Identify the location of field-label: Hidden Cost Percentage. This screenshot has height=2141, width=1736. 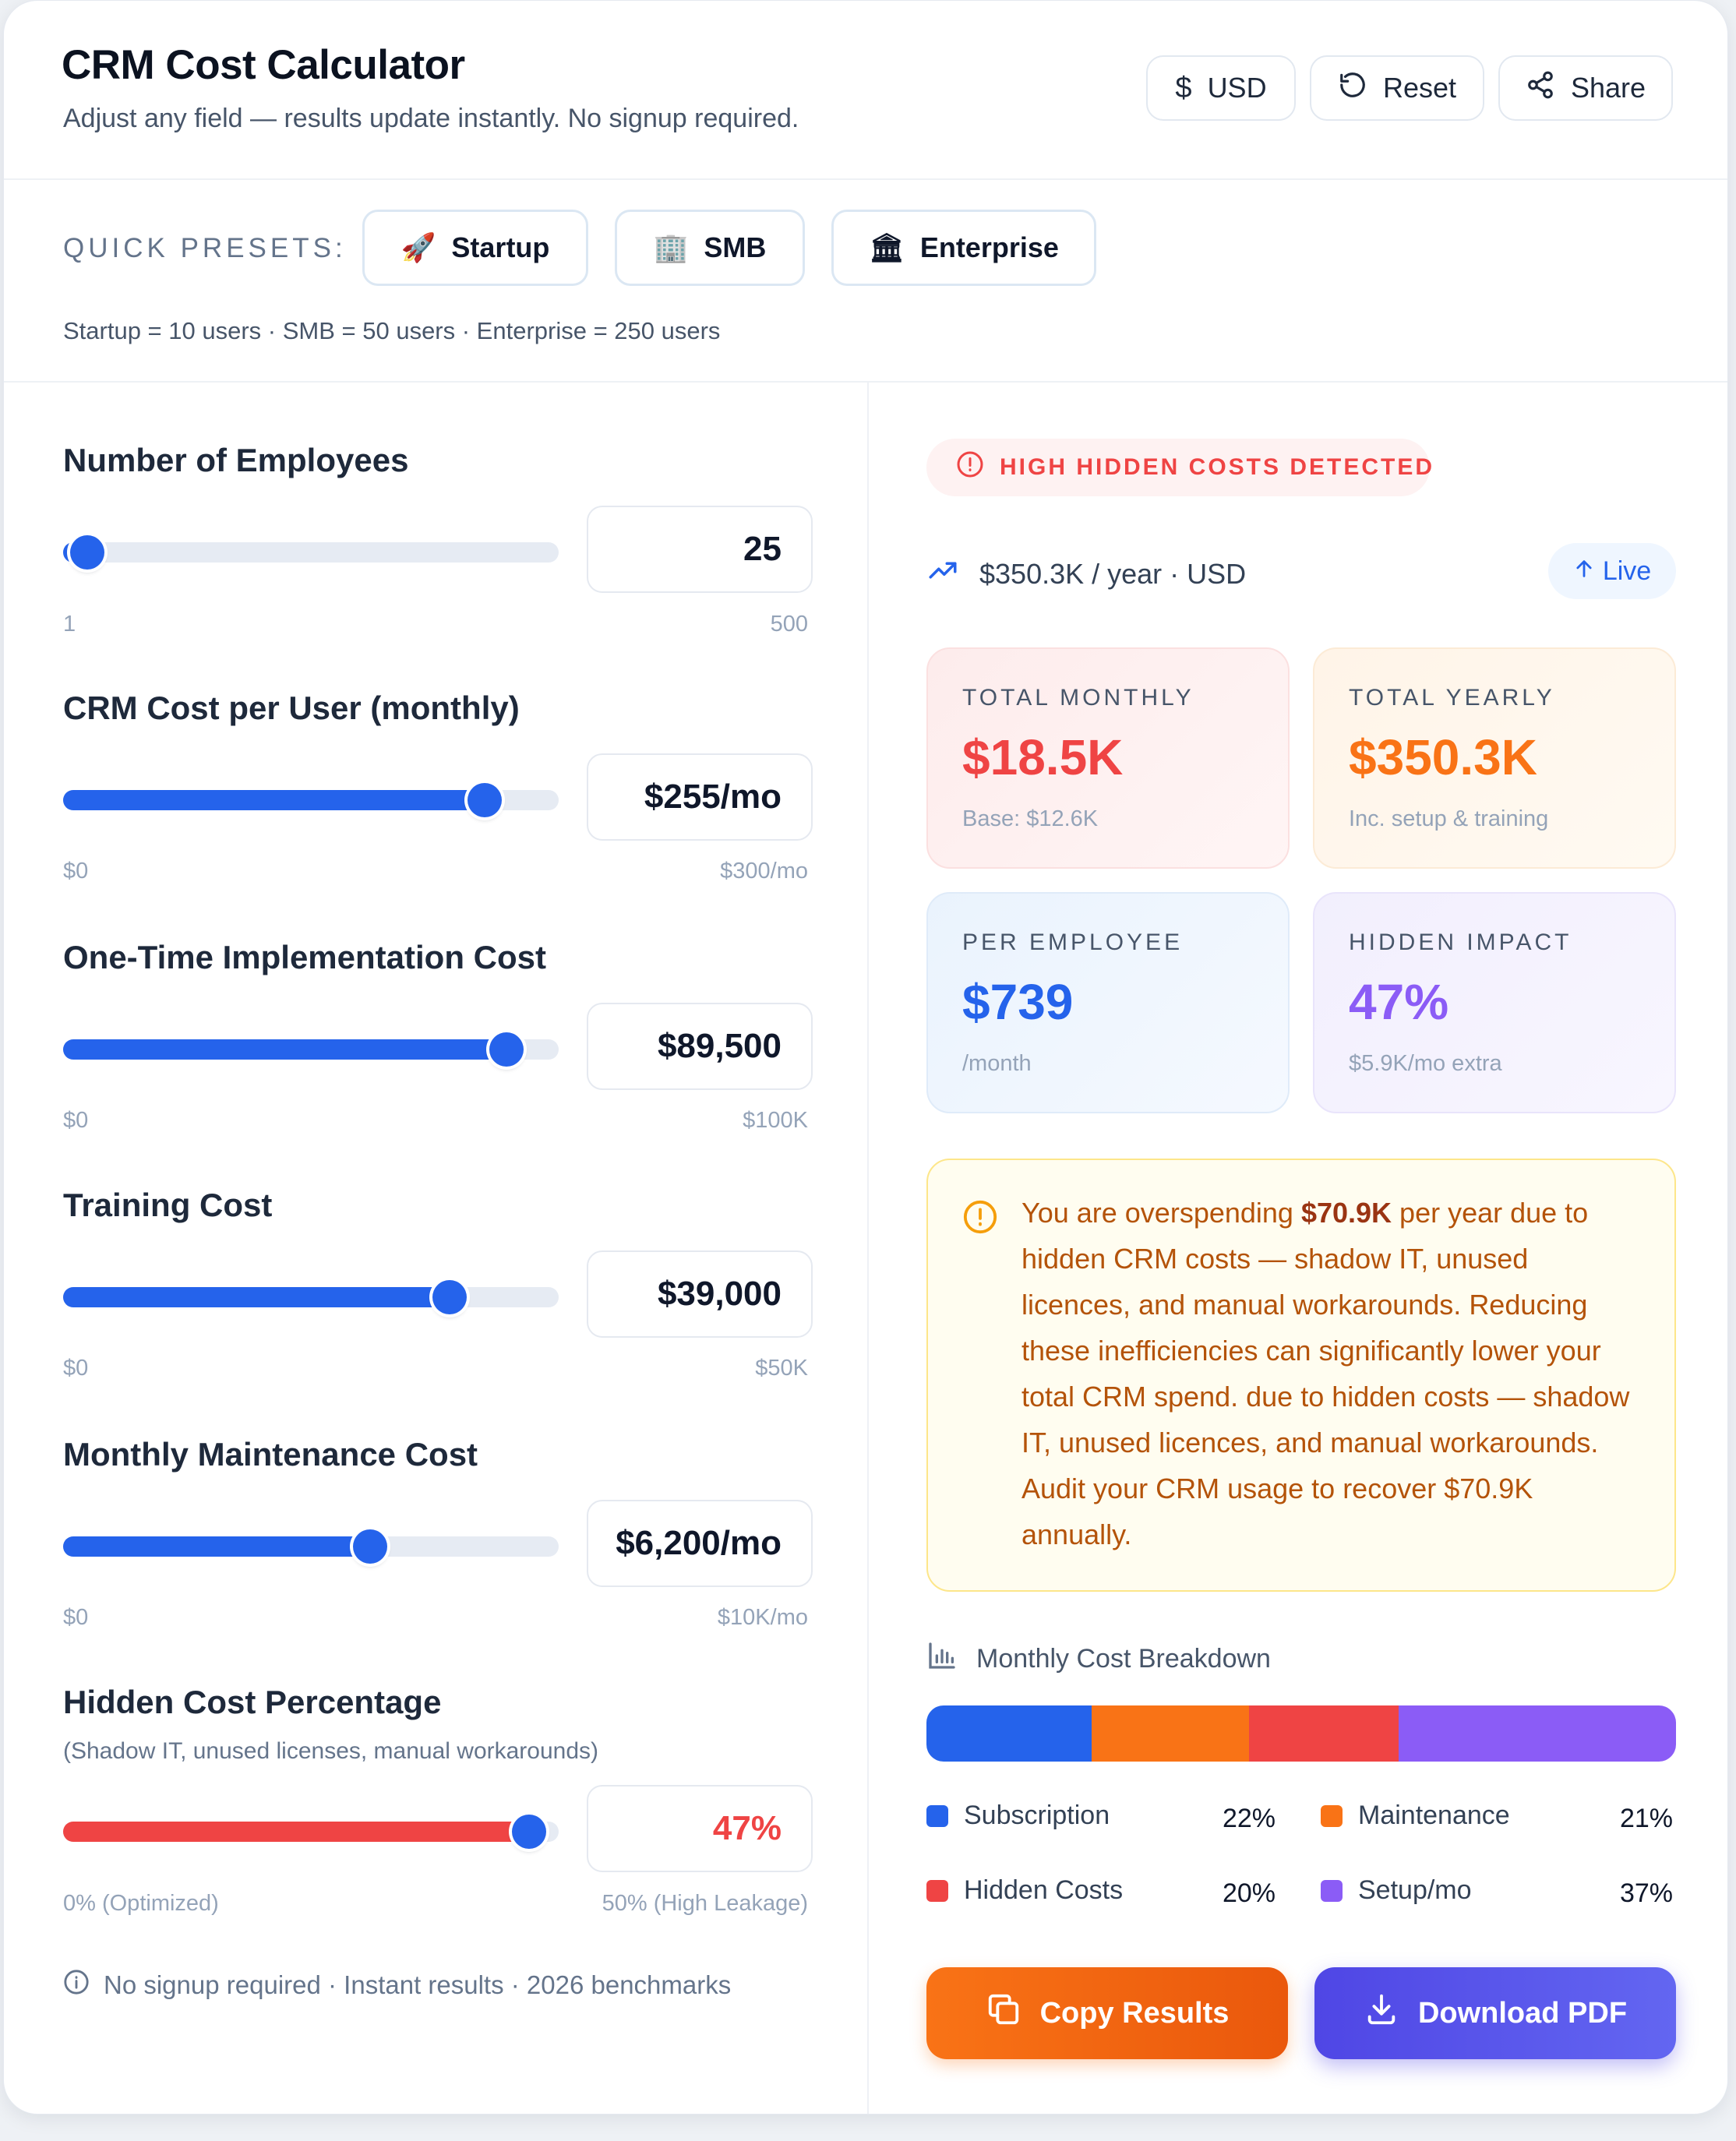
(252, 1702).